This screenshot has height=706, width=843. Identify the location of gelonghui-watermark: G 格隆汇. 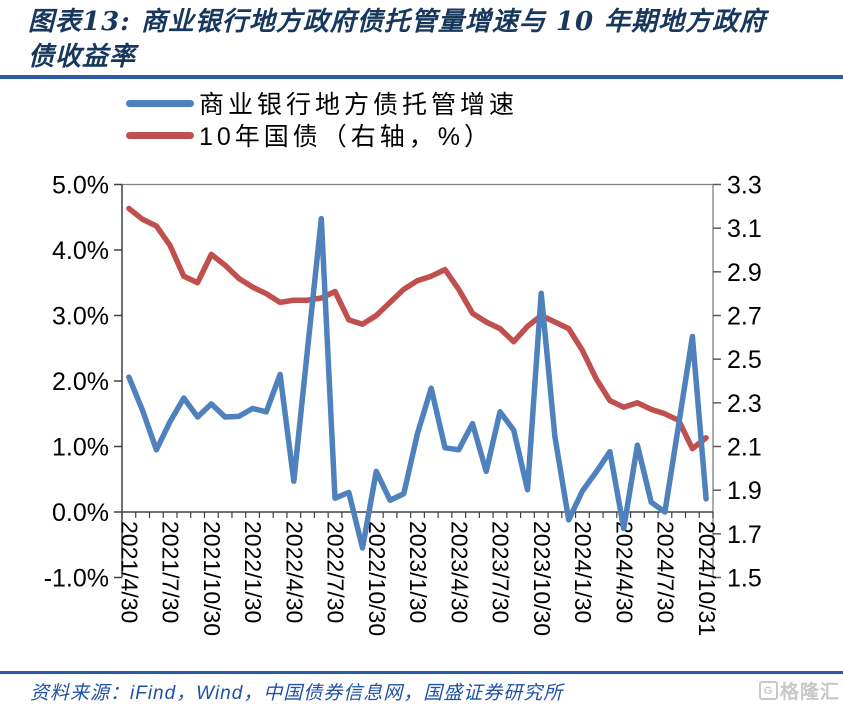
(799, 690).